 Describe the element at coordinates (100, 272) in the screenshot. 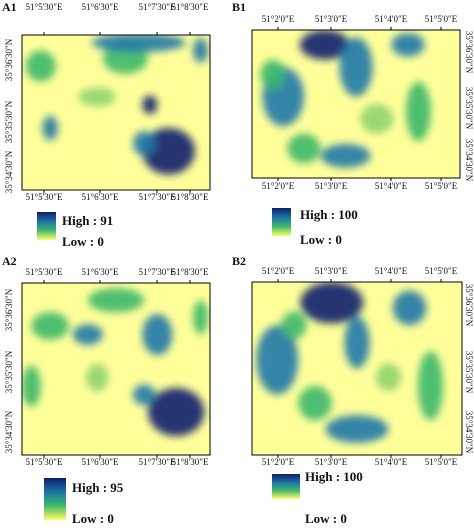

I see `top-tick-label: 51°6'30"E` at that location.